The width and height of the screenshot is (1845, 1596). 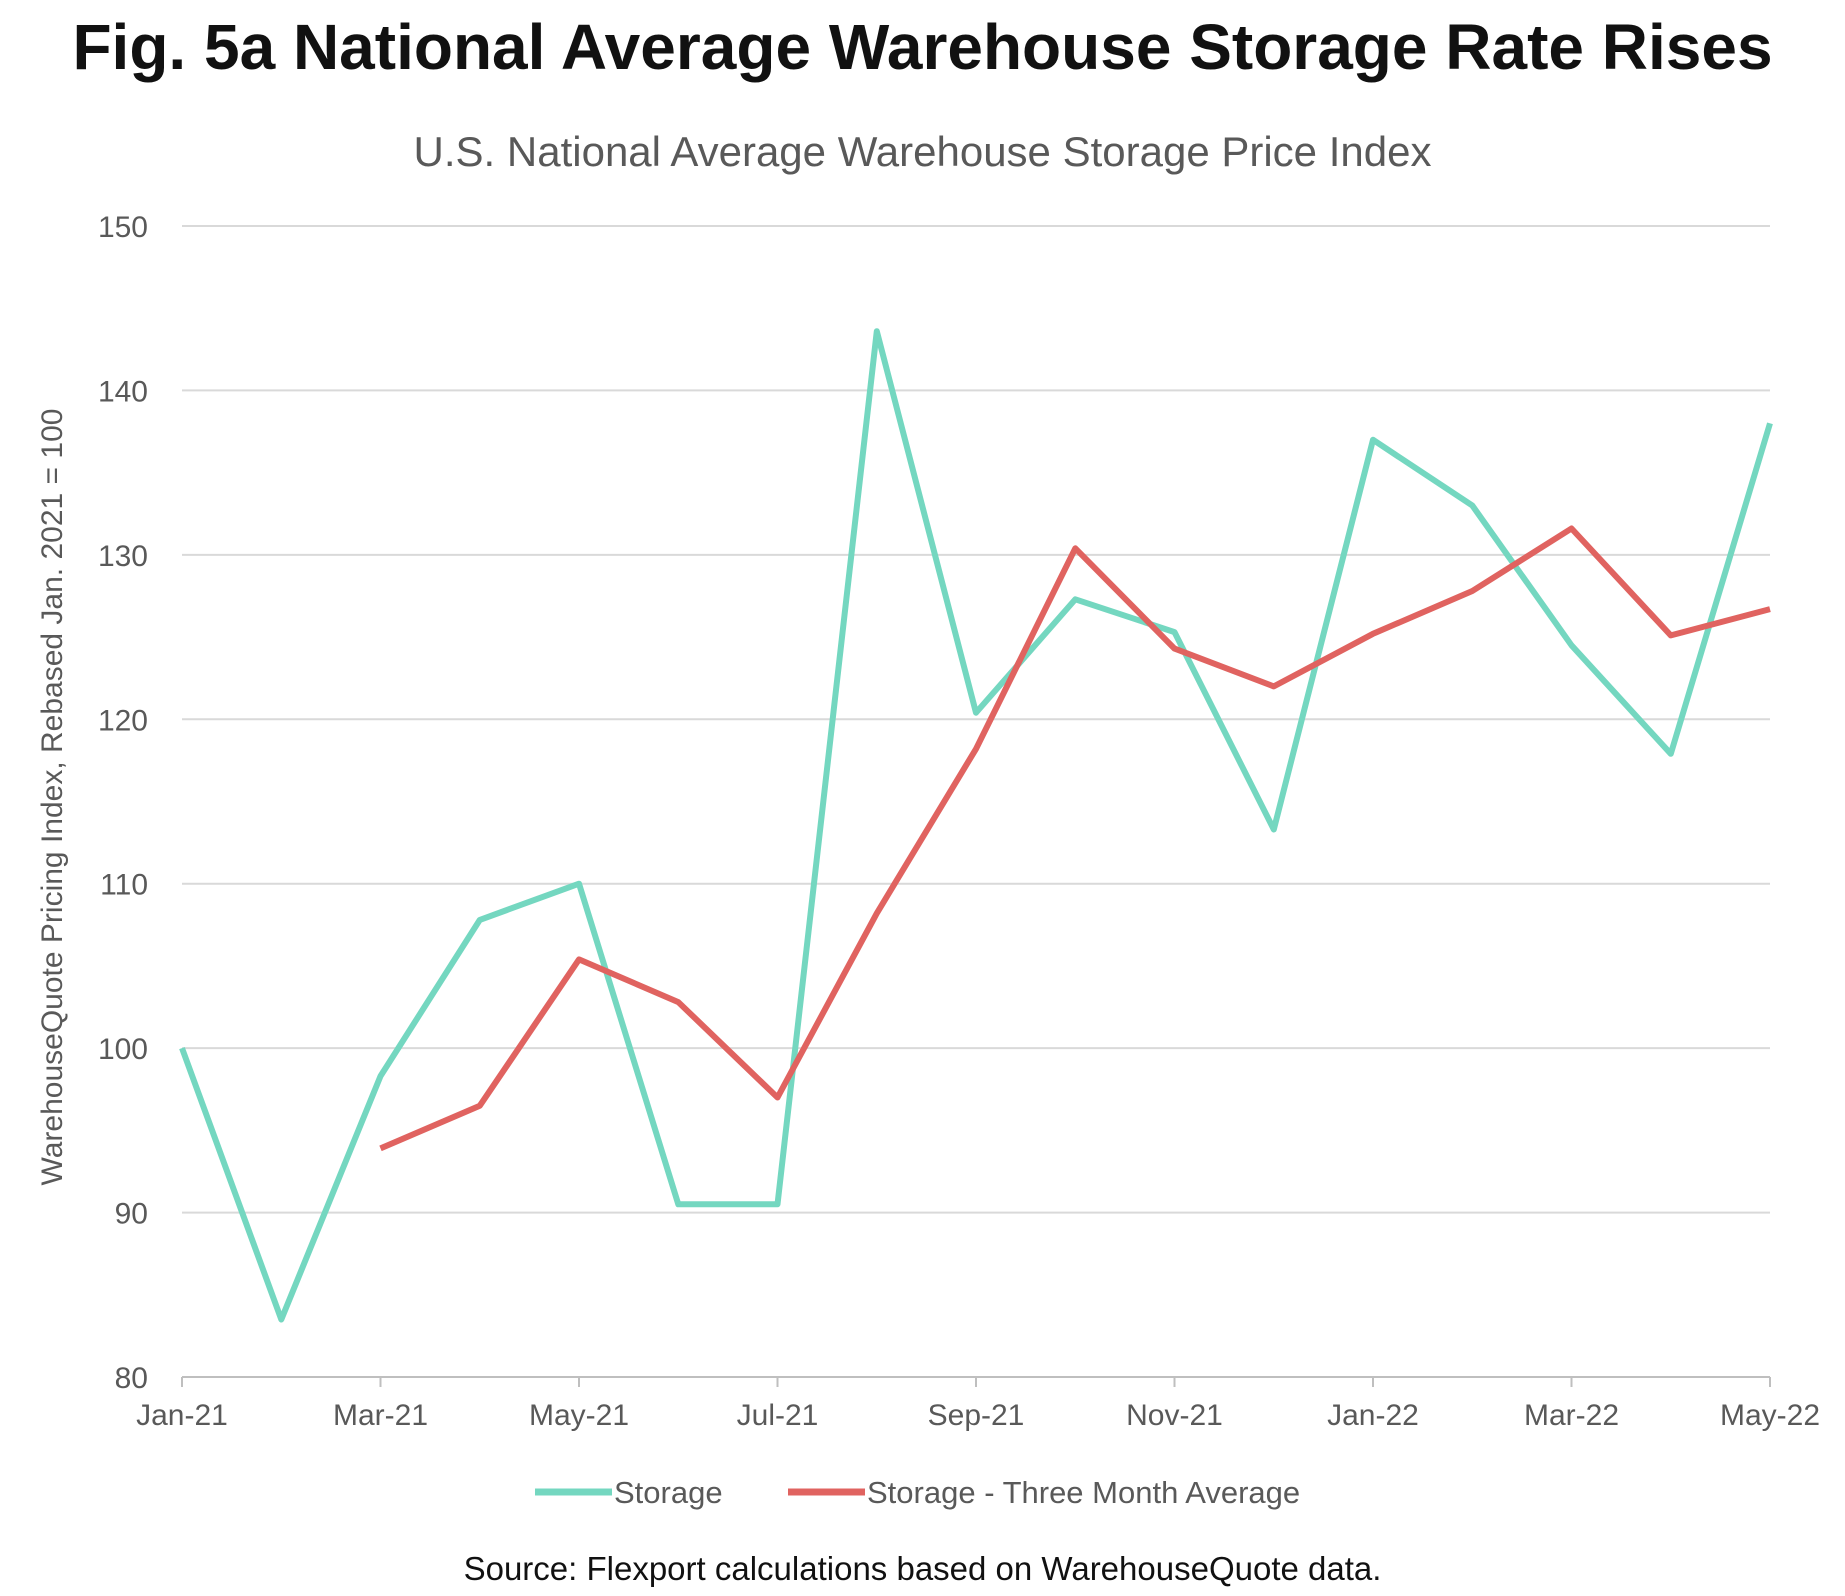 I want to click on x-tick-label: Jul-21, so click(x=778, y=1415).